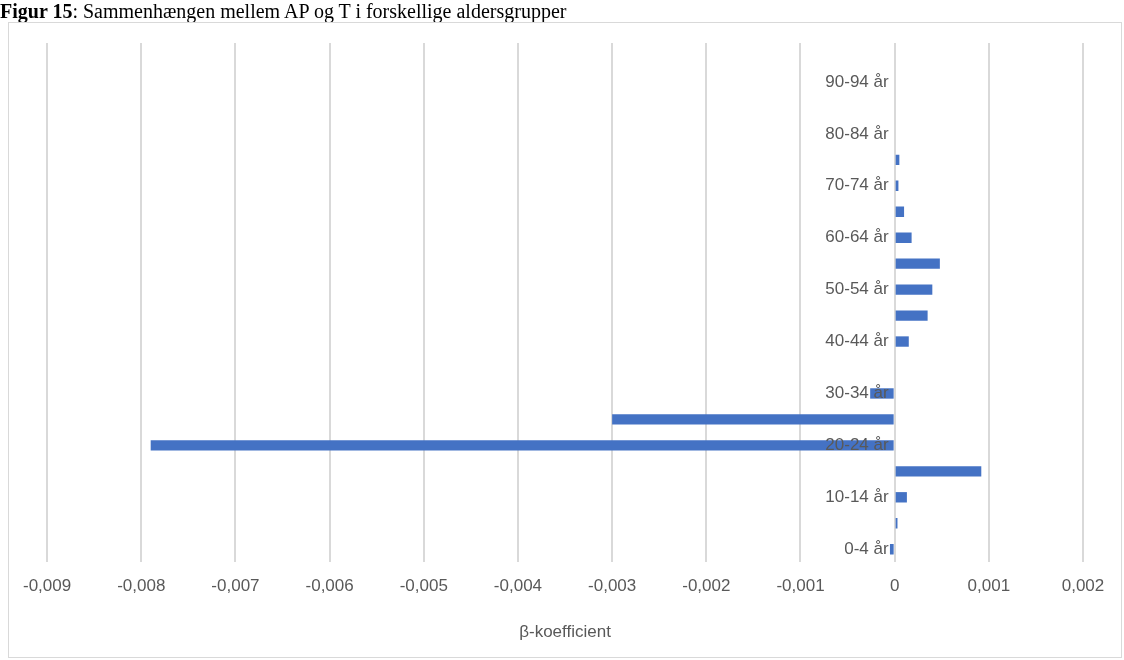 The image size is (1124, 660). What do you see at coordinates (894, 586) in the screenshot?
I see `x-tick-label: 0` at bounding box center [894, 586].